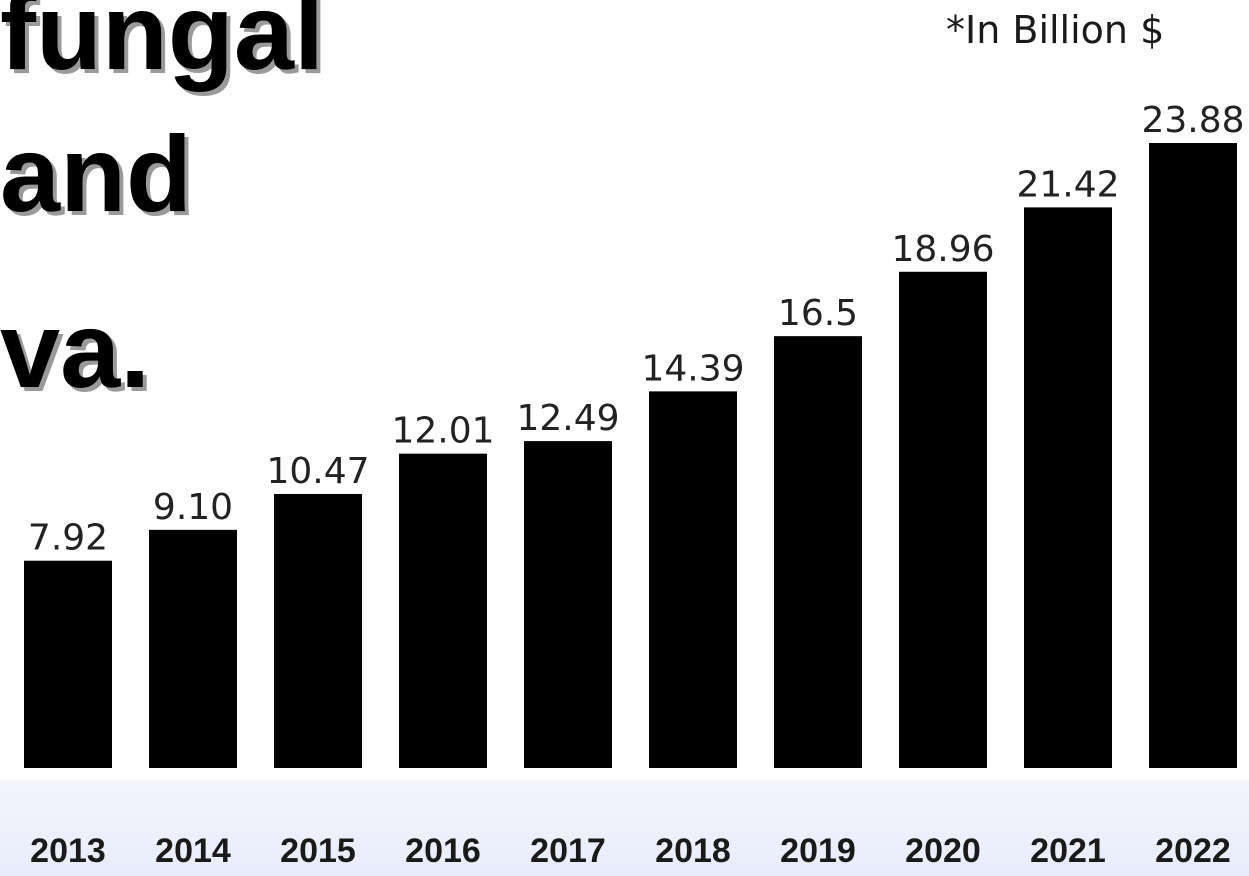  Describe the element at coordinates (68, 851) in the screenshot. I see `category-label-2013: 2013` at that location.